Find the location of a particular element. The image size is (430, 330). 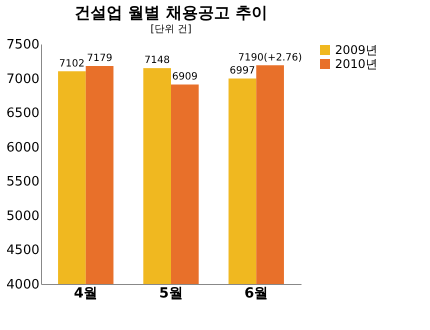

legend-label: 2009년 is located at coordinates (356, 50).